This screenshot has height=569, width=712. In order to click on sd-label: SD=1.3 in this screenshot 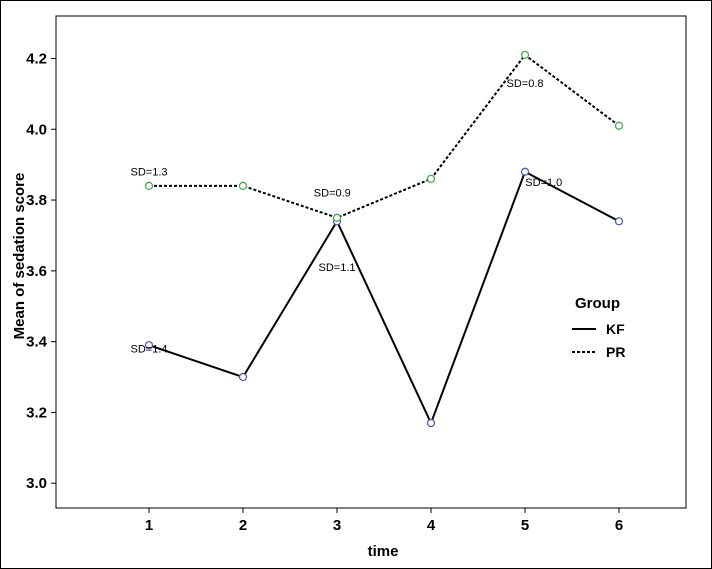, I will do `click(149, 172)`.